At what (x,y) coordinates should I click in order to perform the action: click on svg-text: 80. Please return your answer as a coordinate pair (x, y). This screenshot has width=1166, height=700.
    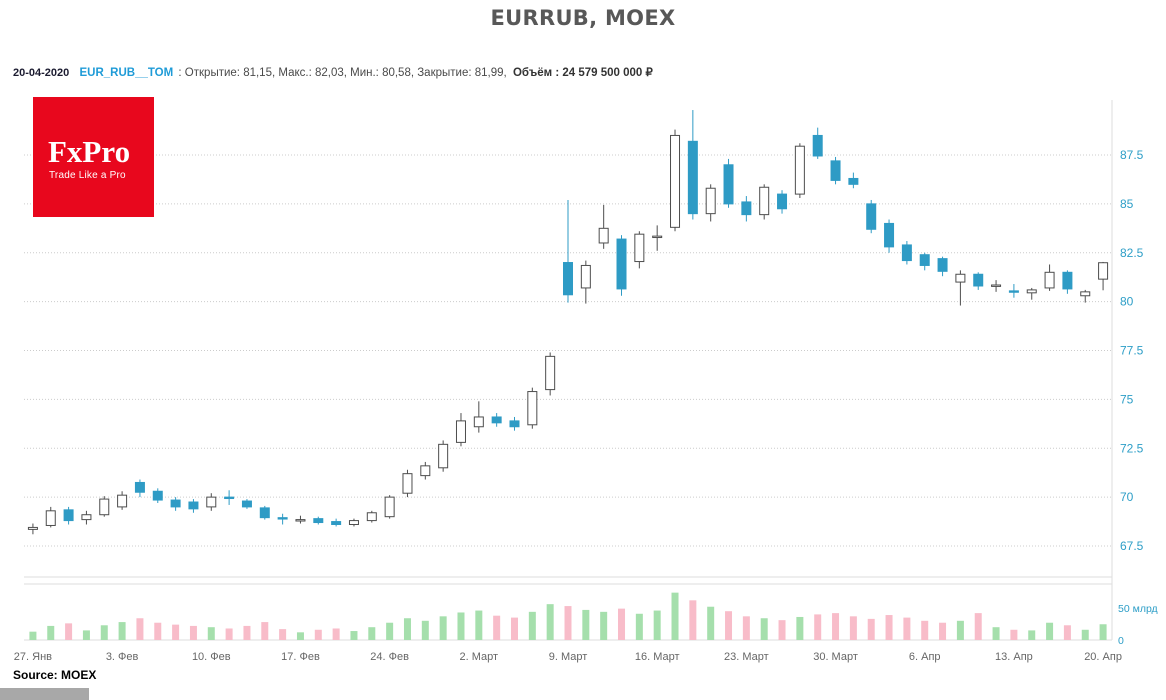
    Looking at the image, I should click on (1127, 302).